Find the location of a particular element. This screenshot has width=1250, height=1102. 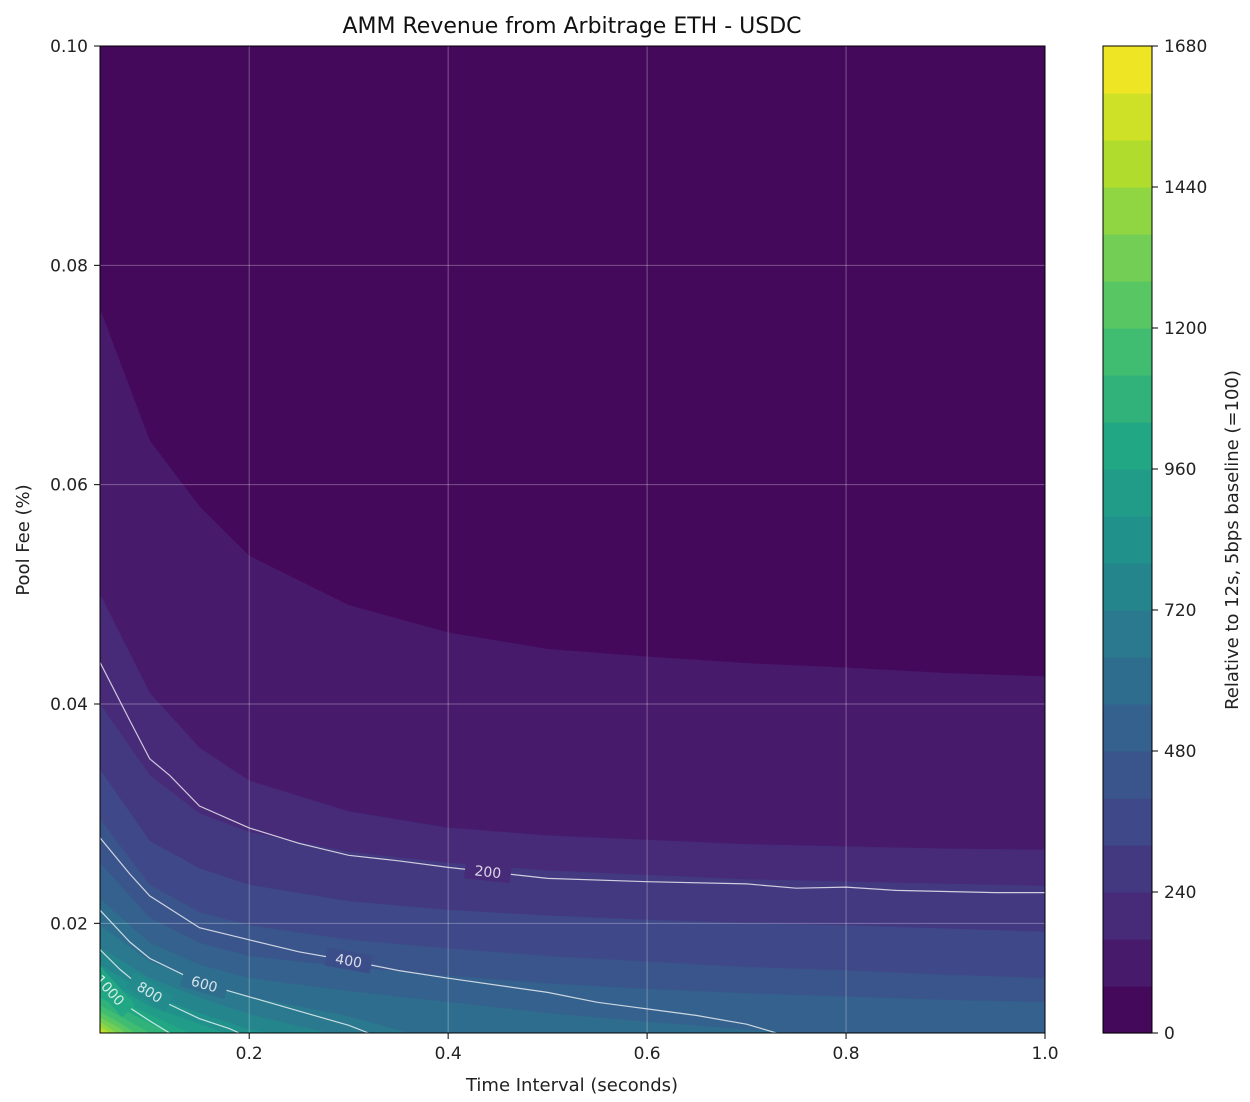

y-tick-label: 0.02 is located at coordinates (69, 924).